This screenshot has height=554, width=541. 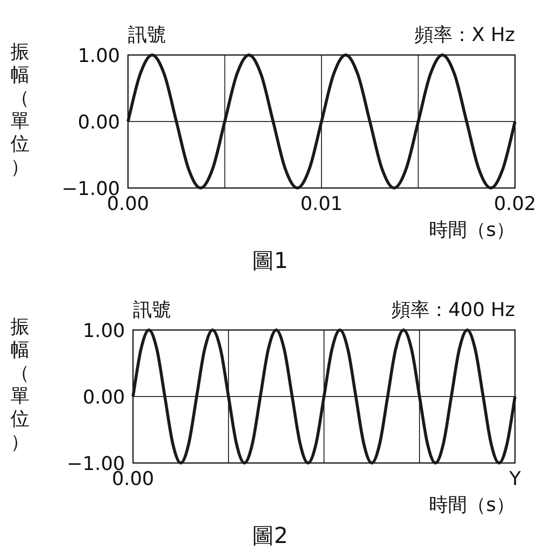 I want to click on caption: 圖2, so click(x=270, y=536).